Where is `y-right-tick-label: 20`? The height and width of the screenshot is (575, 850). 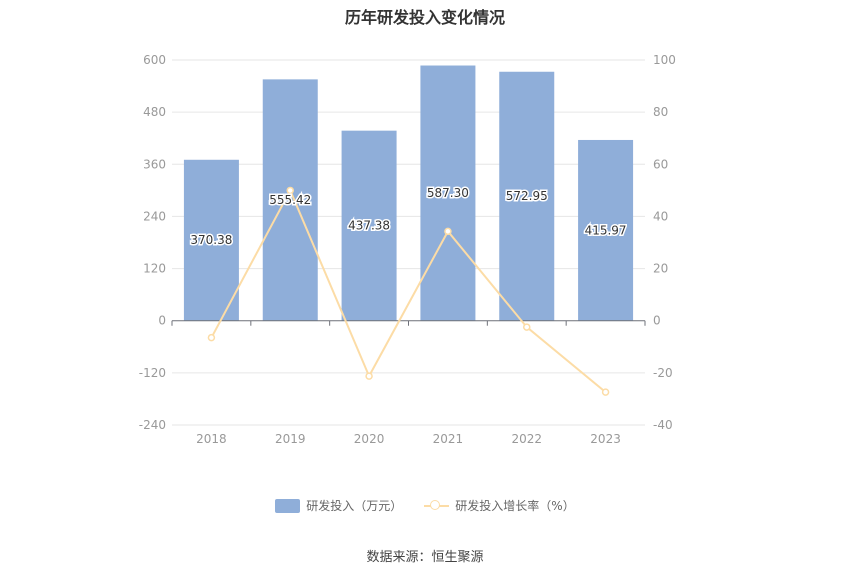 y-right-tick-label: 20 is located at coordinates (660, 269).